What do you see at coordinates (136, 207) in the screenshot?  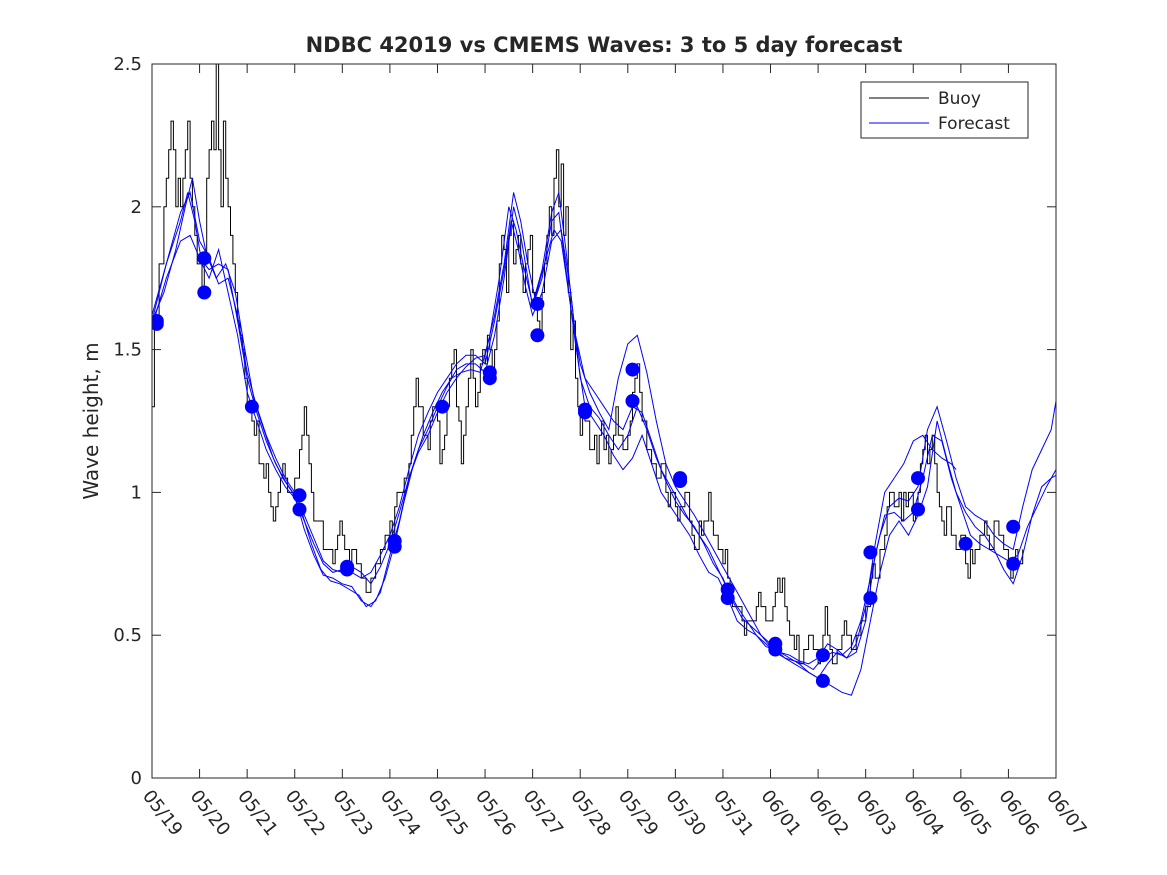 I see `y-tick-label: 2` at bounding box center [136, 207].